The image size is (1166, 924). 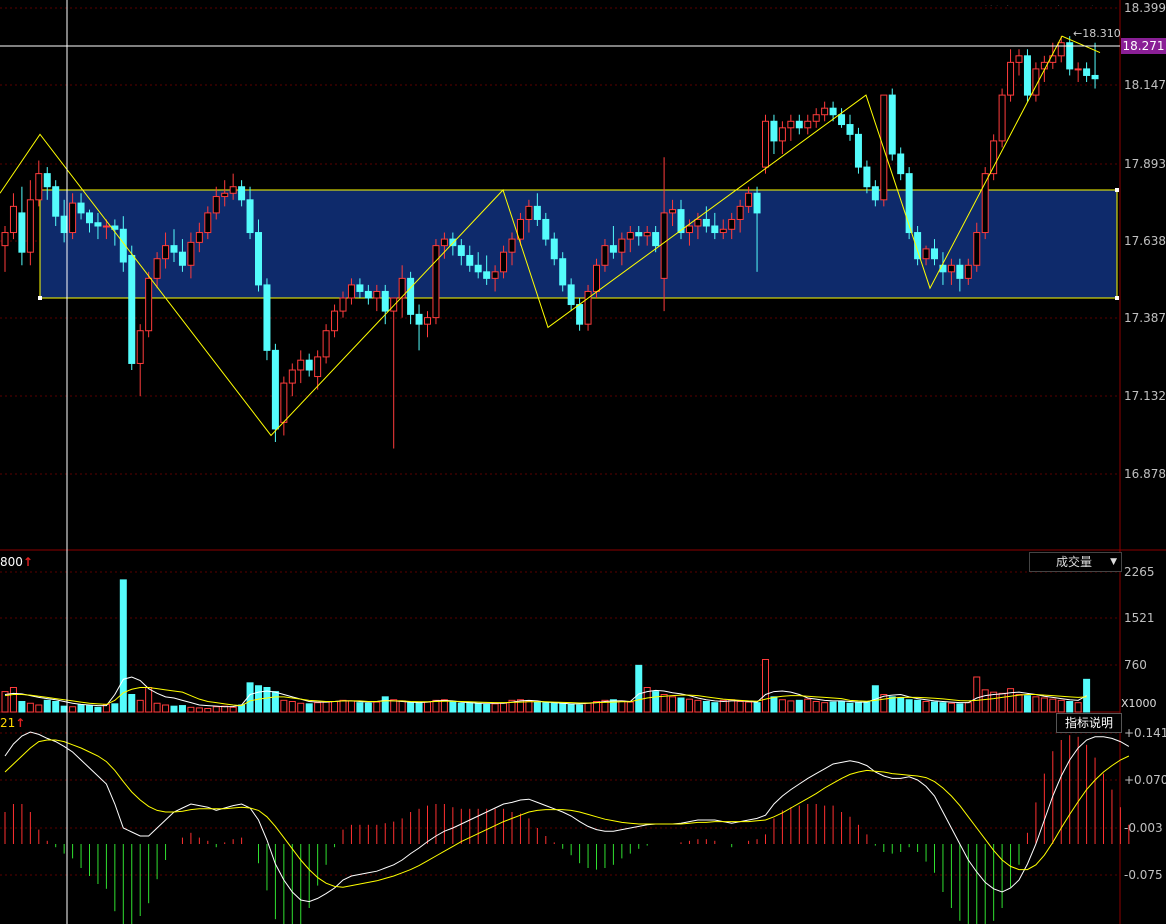 I want to click on box-rect, so click(x=578, y=244).